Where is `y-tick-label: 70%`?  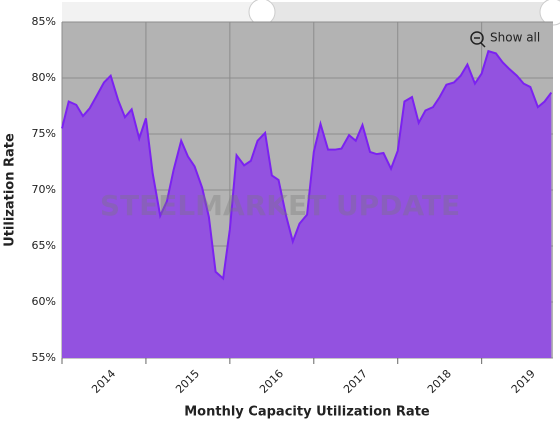 y-tick-label: 70% is located at coordinates (44, 189).